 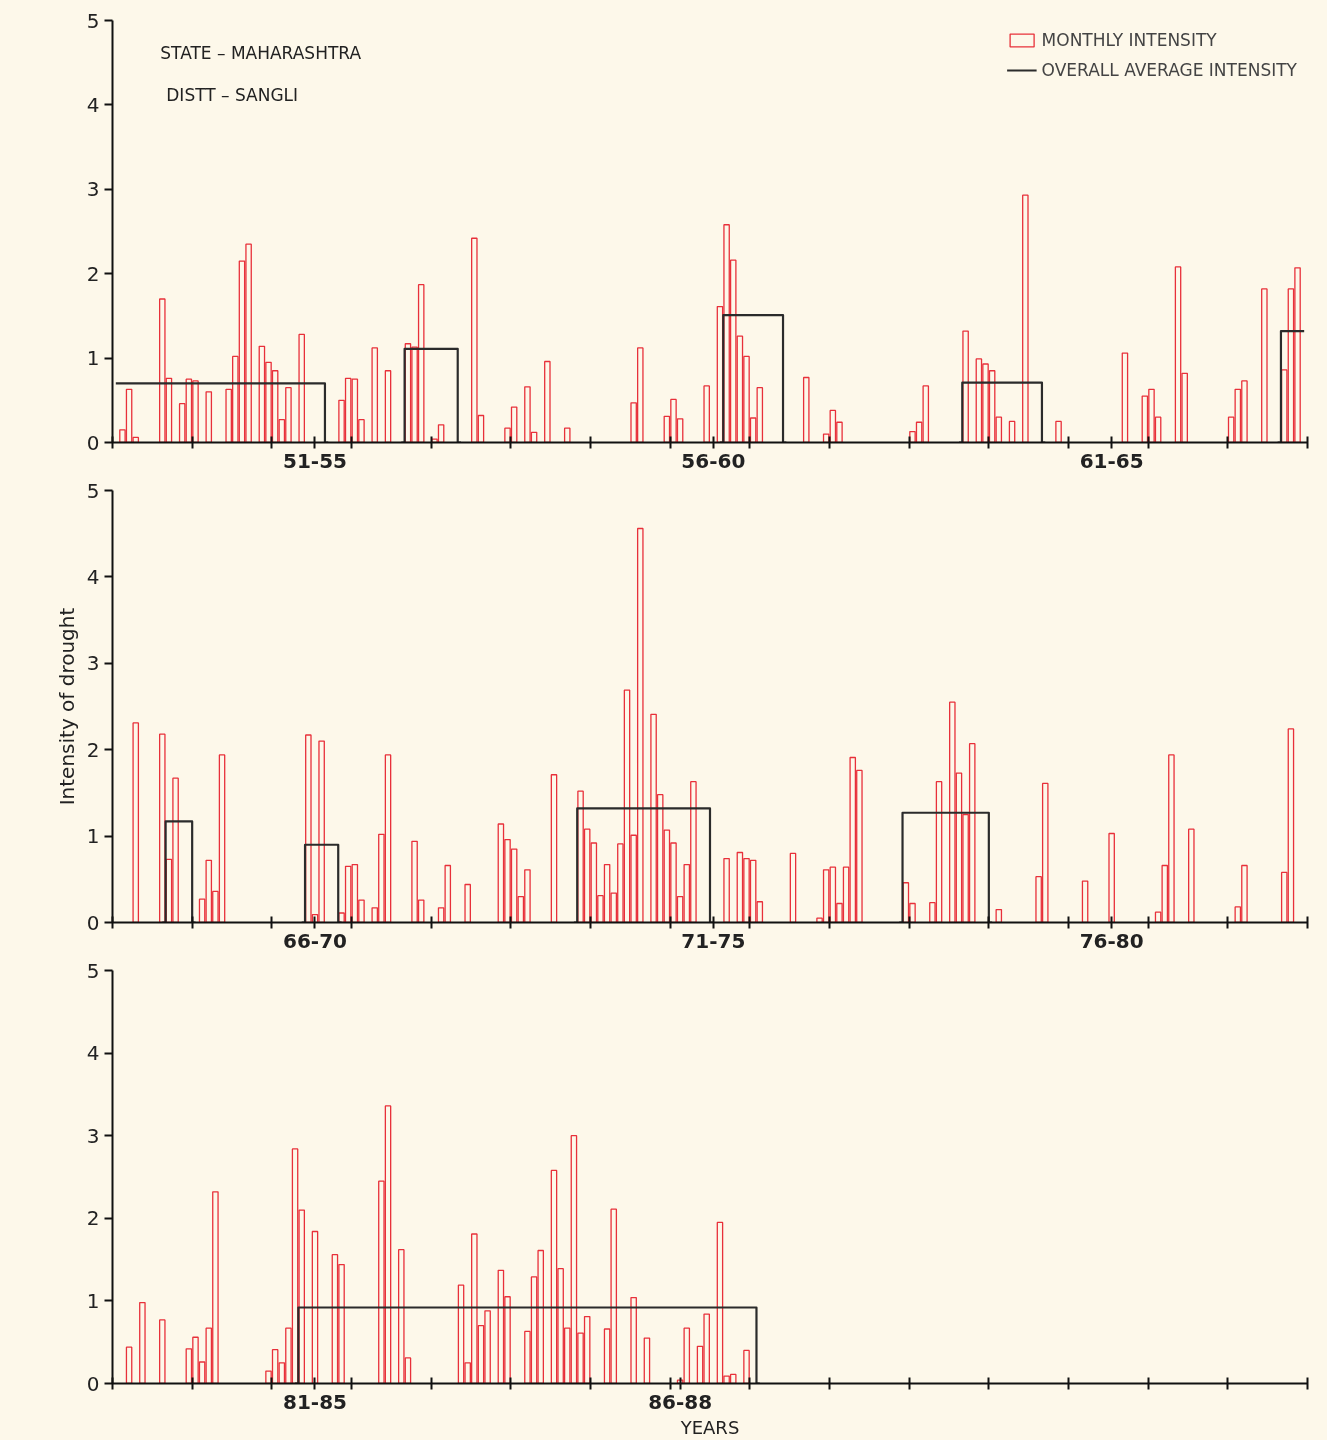 I want to click on x-tick-label: 66-70, so click(x=315, y=940).